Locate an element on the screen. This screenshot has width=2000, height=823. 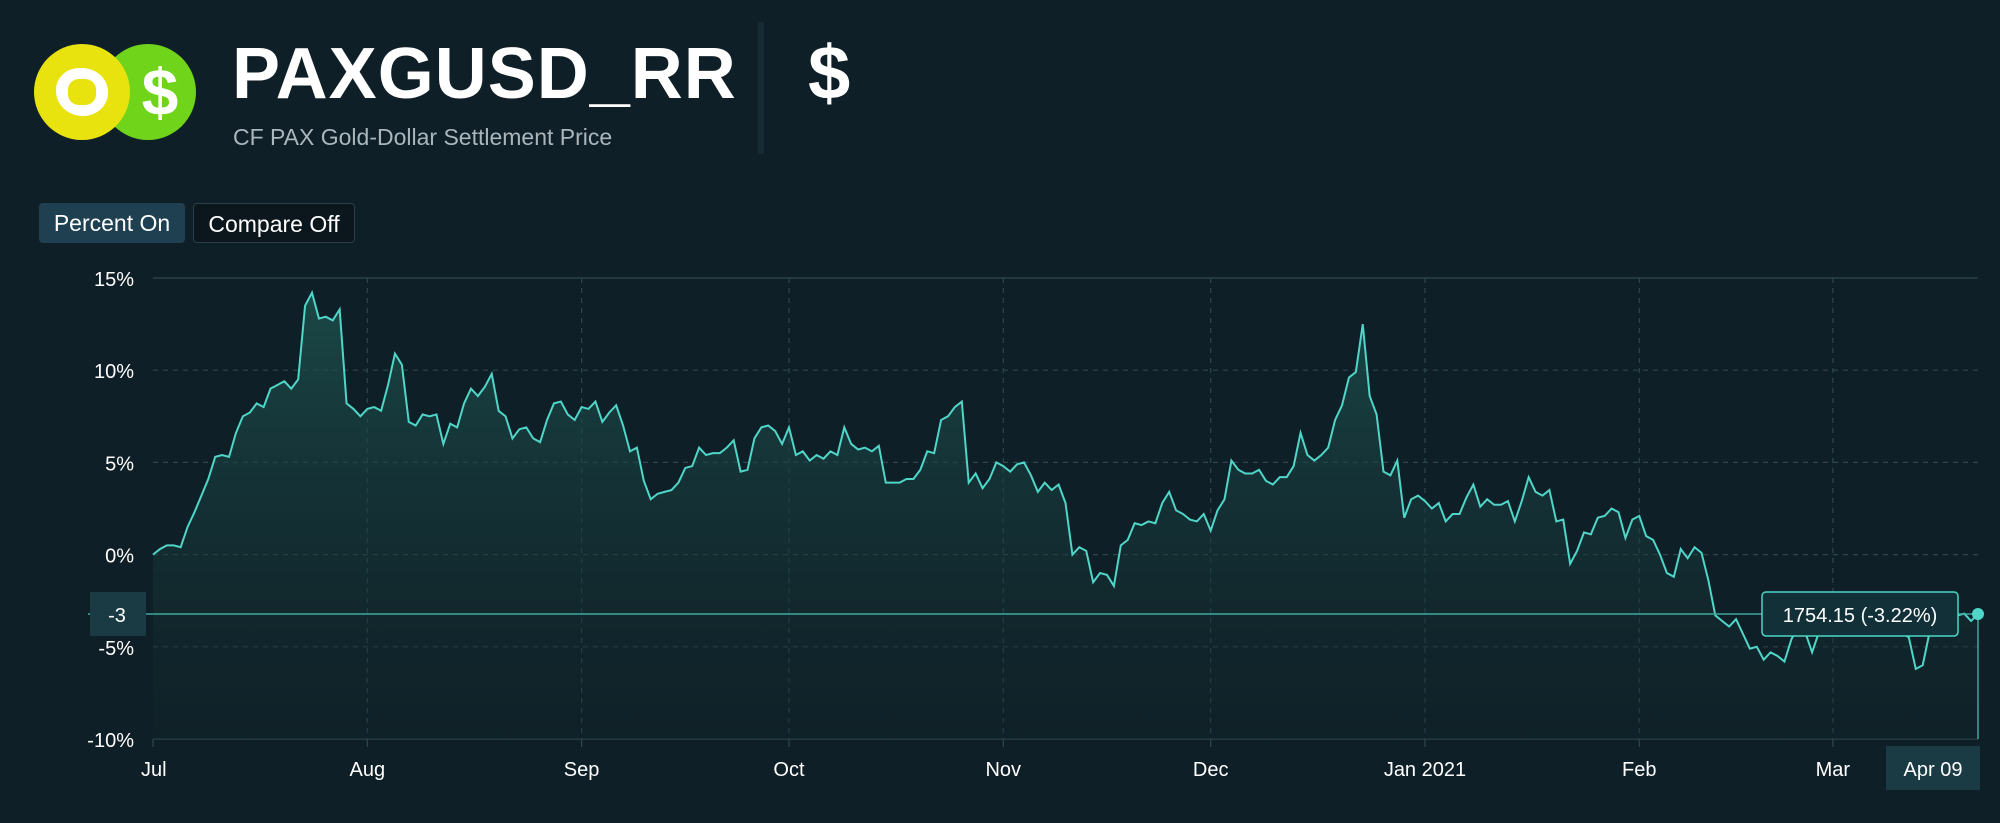
percent-toggle-button: Percent On is located at coordinates (112, 223).